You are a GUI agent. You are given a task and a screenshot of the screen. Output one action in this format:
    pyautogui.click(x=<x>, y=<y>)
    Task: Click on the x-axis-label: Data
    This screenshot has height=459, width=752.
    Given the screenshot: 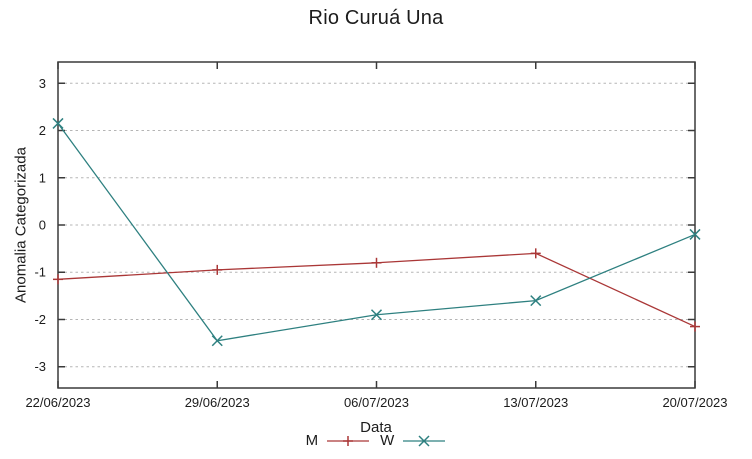 What is the action you would take?
    pyautogui.click(x=376, y=427)
    